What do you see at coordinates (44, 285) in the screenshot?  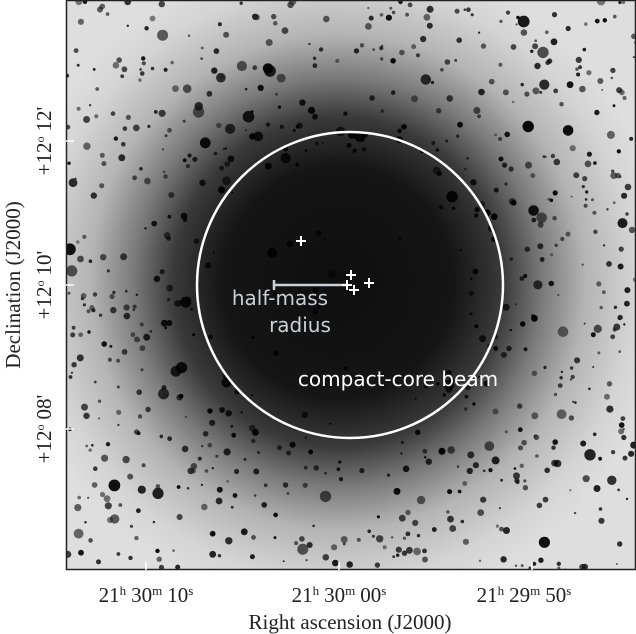 I see `y-tick-label: +12o10'` at bounding box center [44, 285].